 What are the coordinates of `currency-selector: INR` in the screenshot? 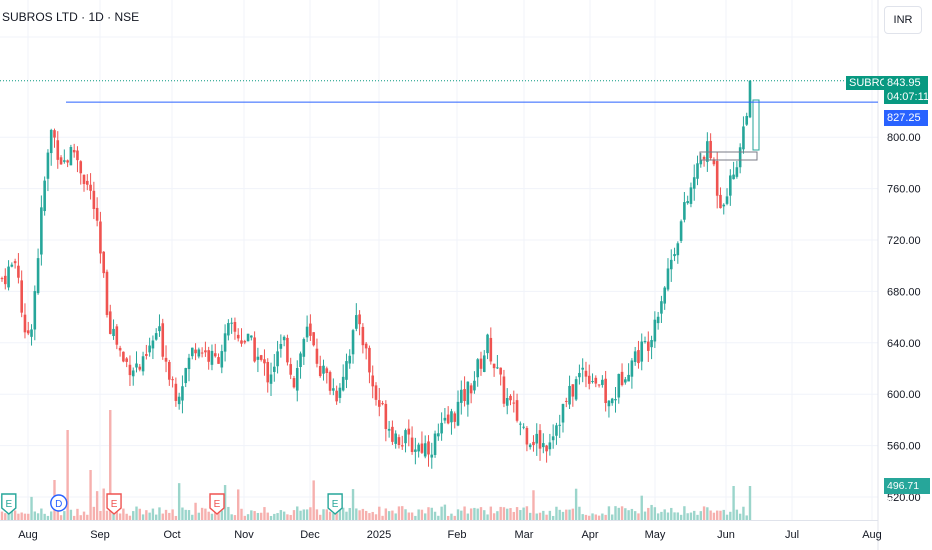 It's located at (903, 20).